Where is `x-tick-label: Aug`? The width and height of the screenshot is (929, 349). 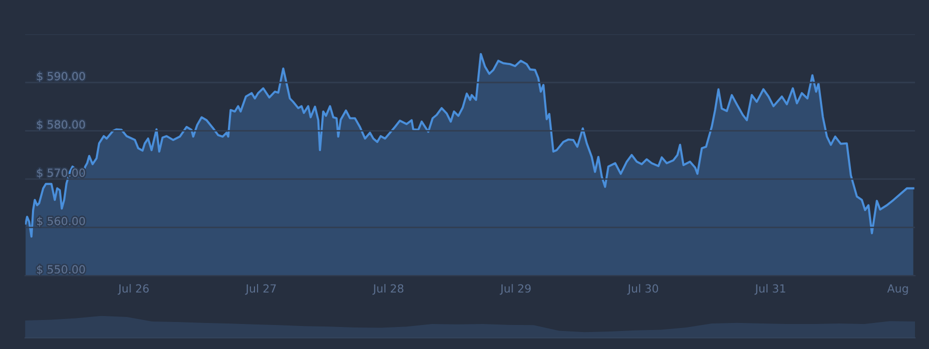
x-tick-label: Aug is located at coordinates (897, 289).